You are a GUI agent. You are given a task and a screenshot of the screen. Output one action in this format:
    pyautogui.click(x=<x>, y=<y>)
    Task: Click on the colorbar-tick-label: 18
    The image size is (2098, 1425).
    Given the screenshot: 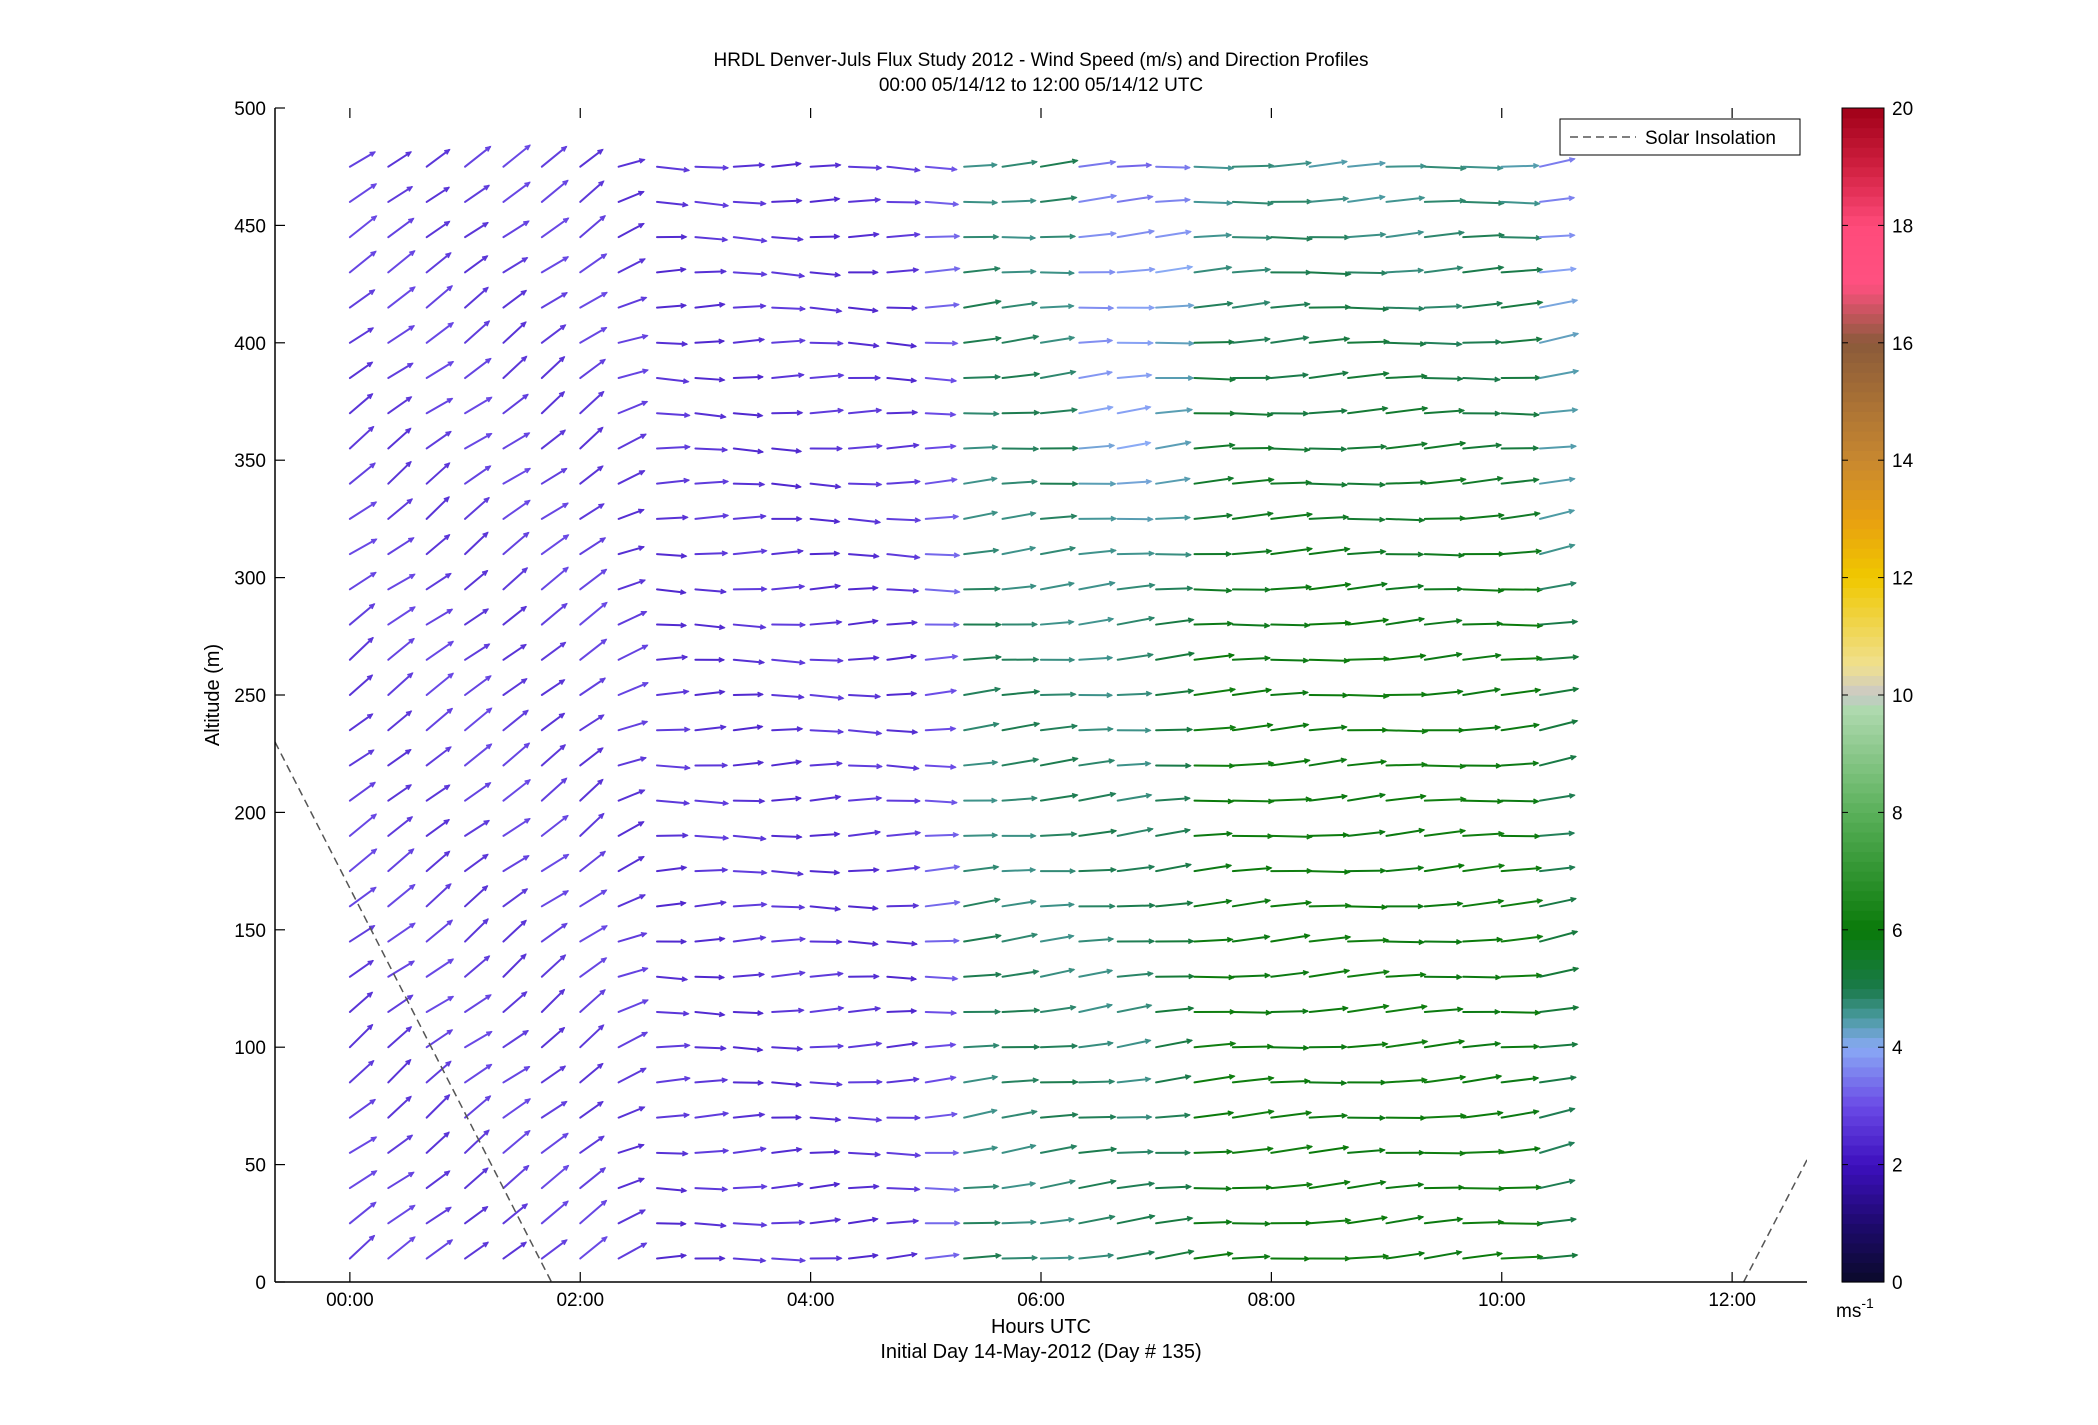 What is the action you would take?
    pyautogui.click(x=1902, y=226)
    